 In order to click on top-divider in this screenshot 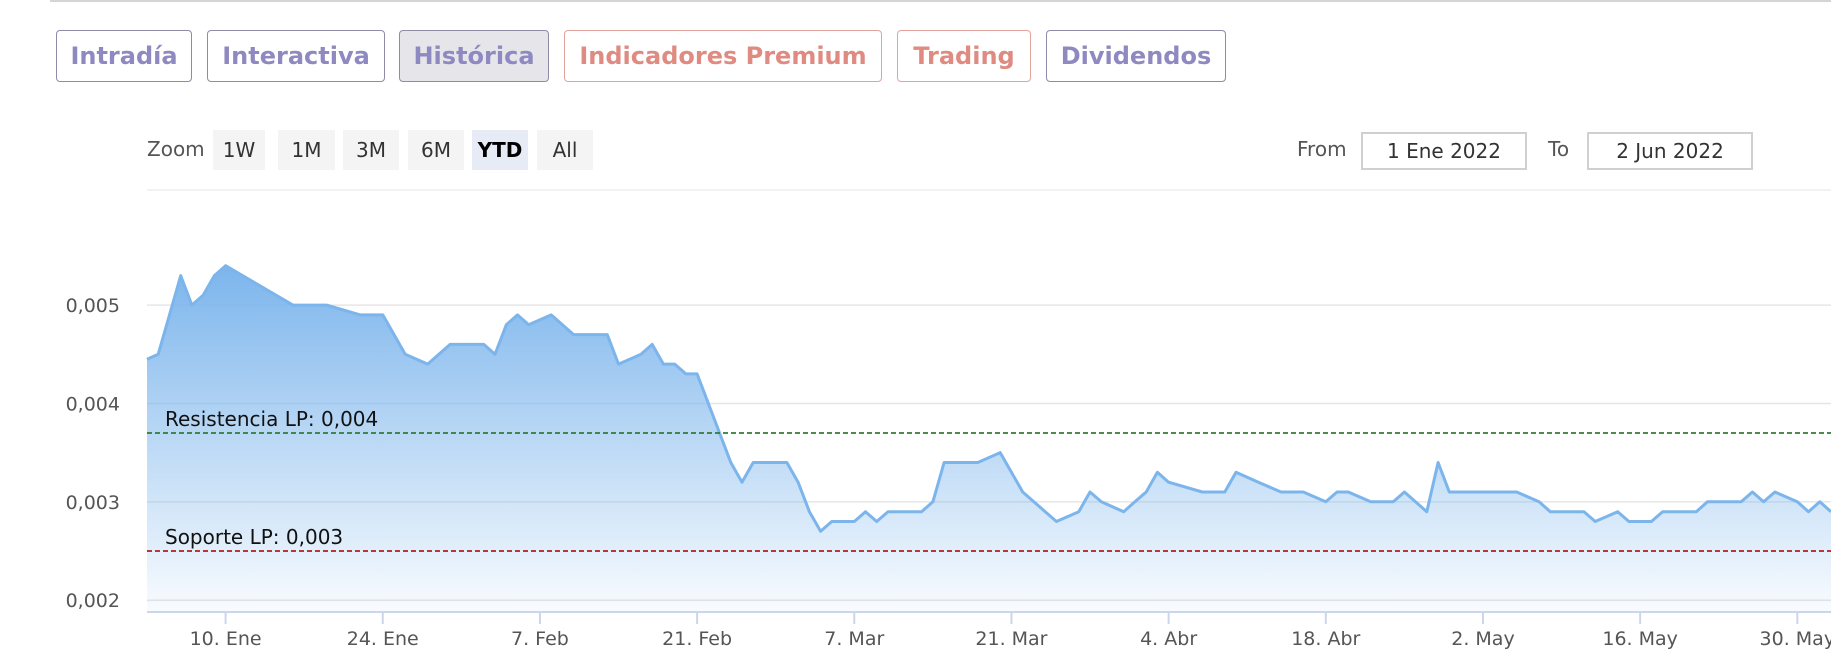, I will do `click(940, 1)`.